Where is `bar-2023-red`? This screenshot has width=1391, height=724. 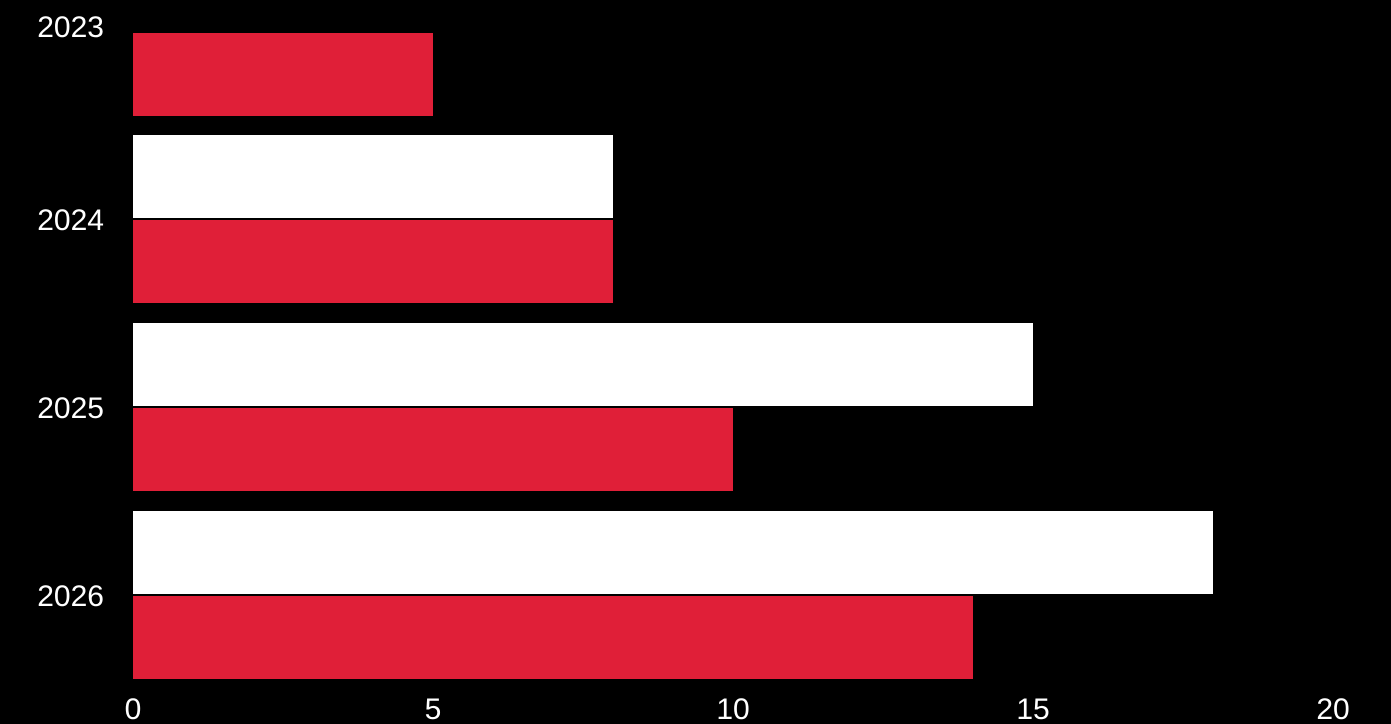 bar-2023-red is located at coordinates (283, 74).